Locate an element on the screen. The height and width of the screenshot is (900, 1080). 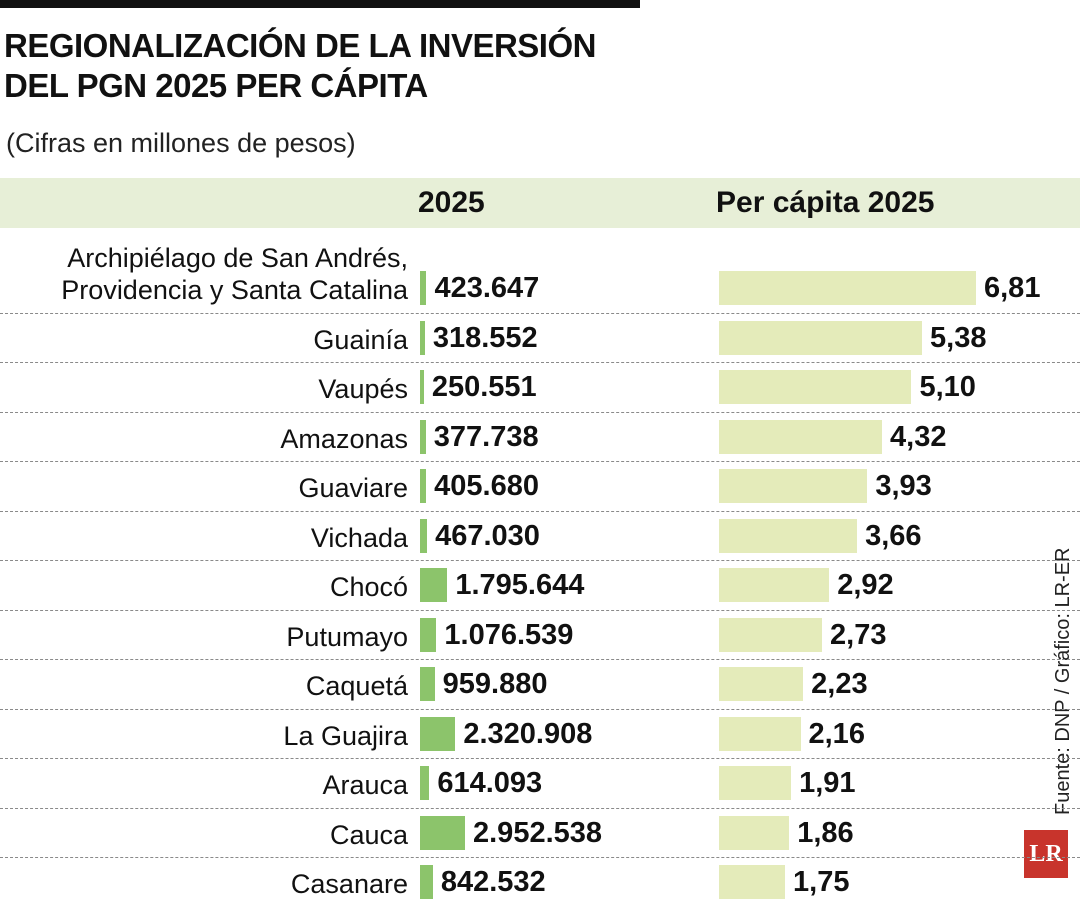
category-label: La Guajira is located at coordinates (345, 735).